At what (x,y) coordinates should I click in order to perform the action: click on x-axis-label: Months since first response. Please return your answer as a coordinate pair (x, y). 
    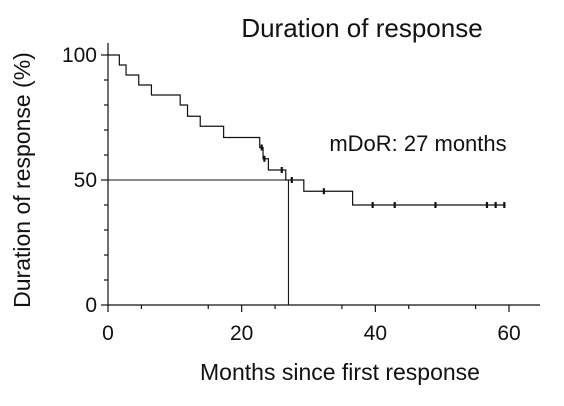
    Looking at the image, I should click on (340, 372).